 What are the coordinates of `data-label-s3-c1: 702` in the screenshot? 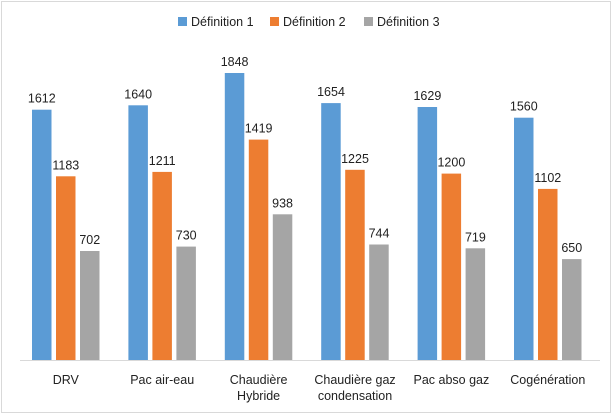 It's located at (89, 240).